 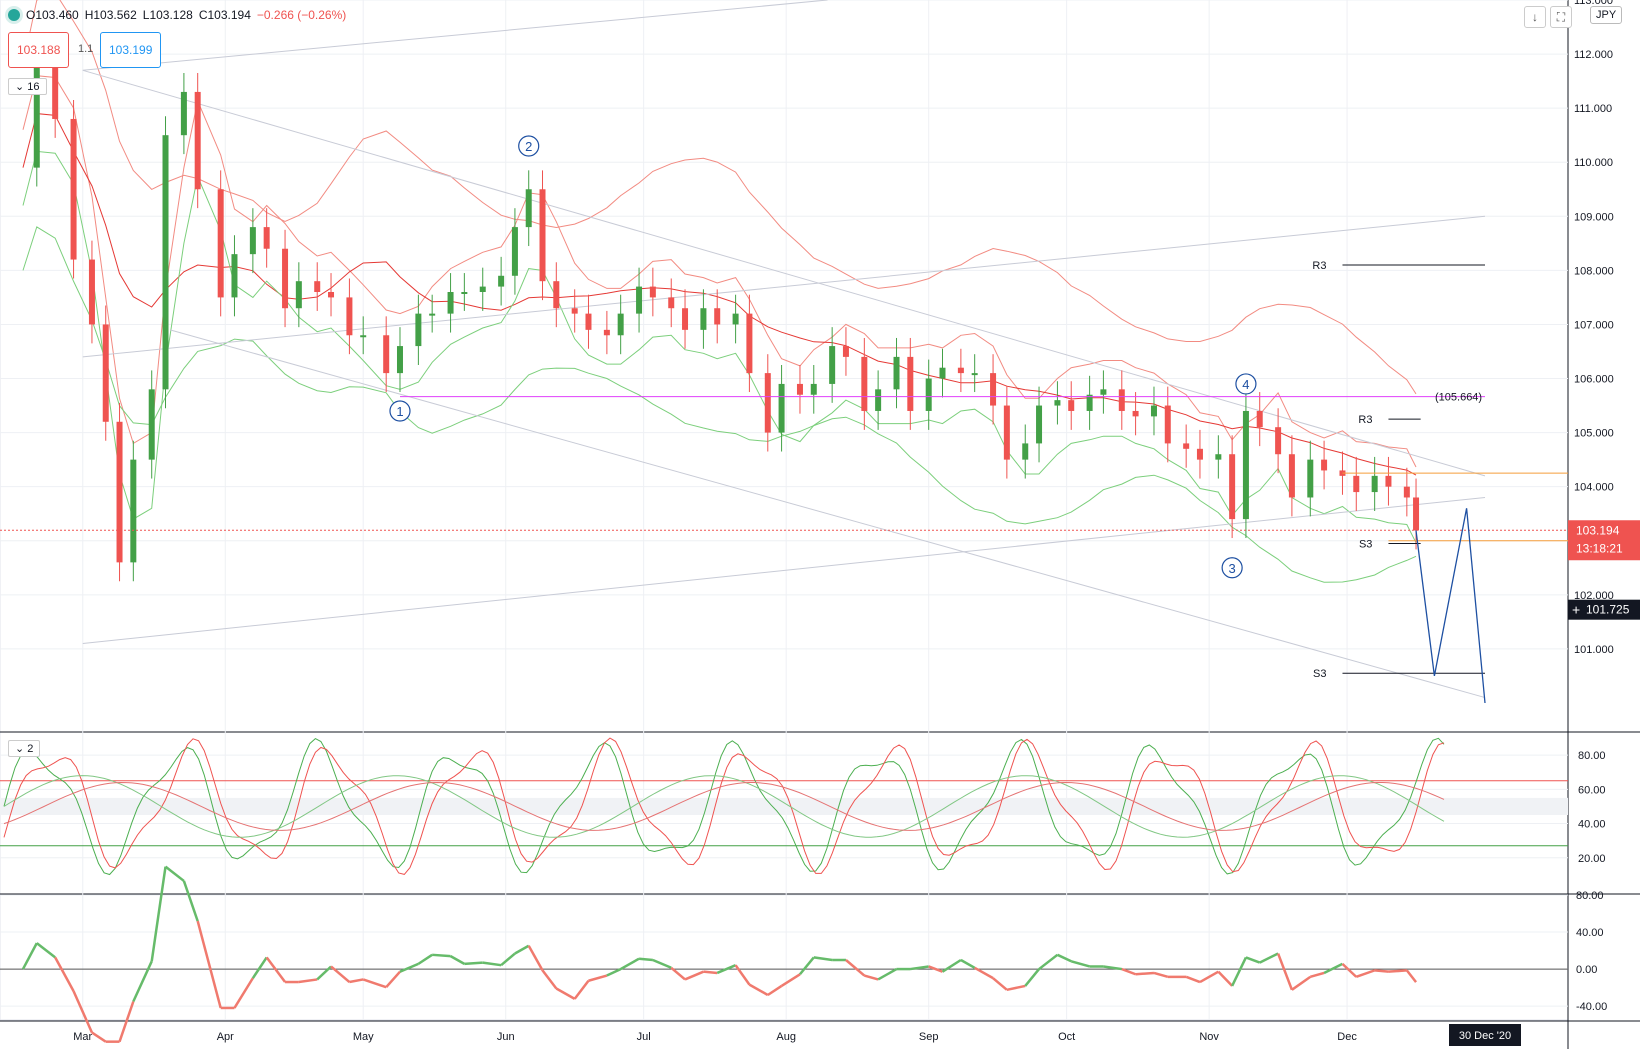 What do you see at coordinates (131, 50) in the screenshot?
I see `buy-button: 103.199` at bounding box center [131, 50].